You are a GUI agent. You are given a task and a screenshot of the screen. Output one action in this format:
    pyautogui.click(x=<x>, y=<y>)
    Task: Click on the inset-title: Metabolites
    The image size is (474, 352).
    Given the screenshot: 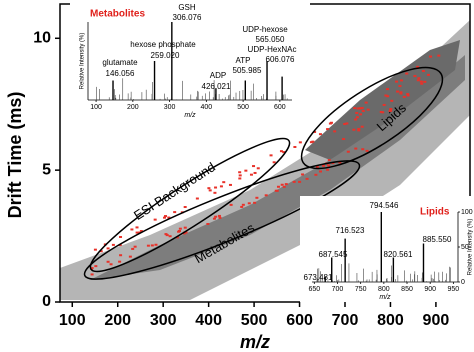 What is the action you would take?
    pyautogui.click(x=117, y=14)
    